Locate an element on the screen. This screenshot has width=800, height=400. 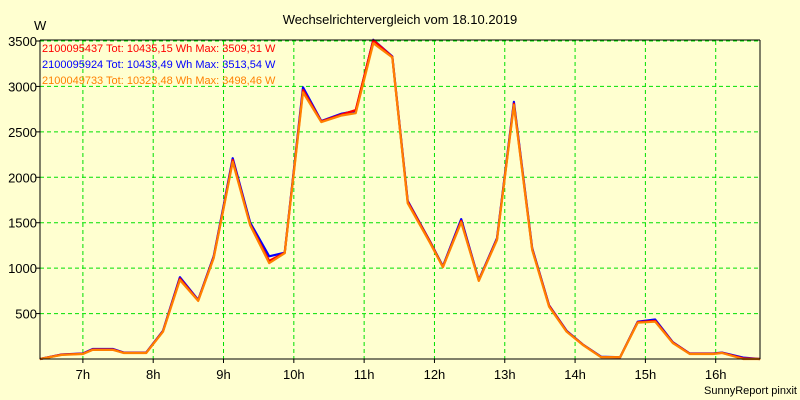
footer-credit: SunnyReport pinxit is located at coordinates (750, 391).